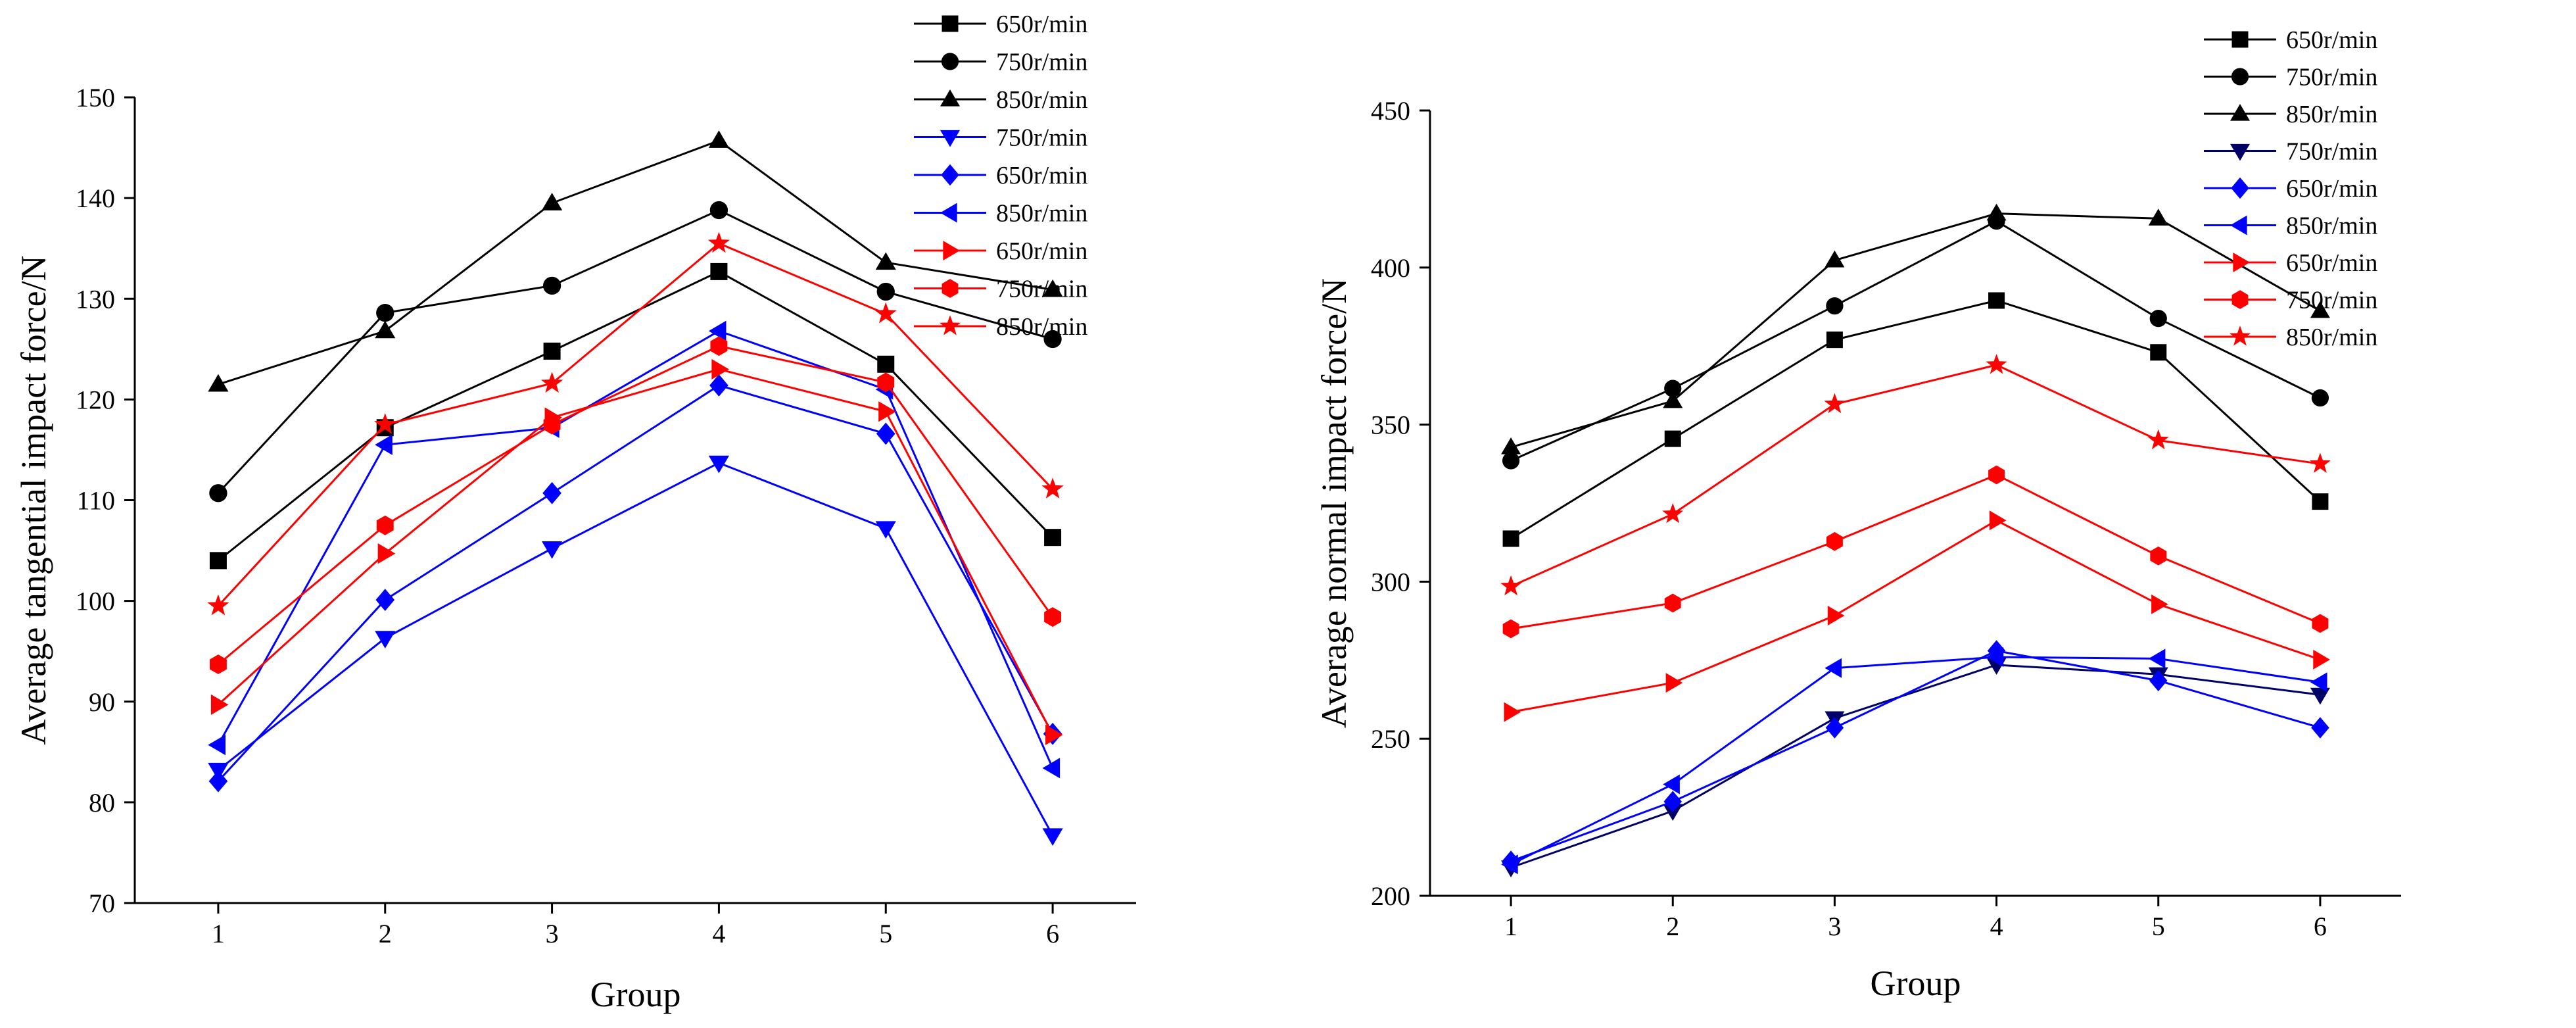 This screenshot has width=2576, height=1028. What do you see at coordinates (2320, 926) in the screenshot?
I see `x-tick-label: 6` at bounding box center [2320, 926].